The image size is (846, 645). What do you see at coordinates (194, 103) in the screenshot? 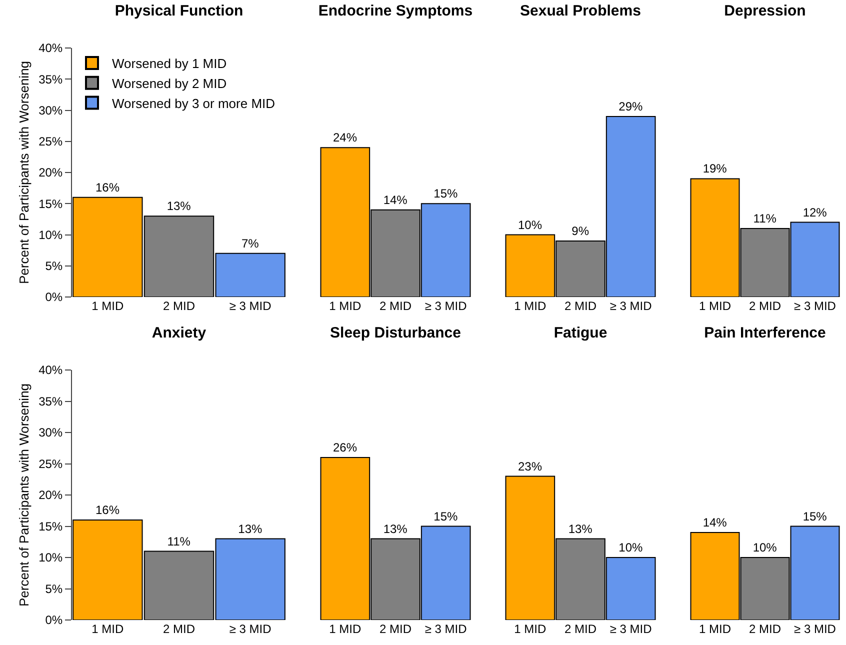
I see `legend-label: Worsened by 3 or more MID` at bounding box center [194, 103].